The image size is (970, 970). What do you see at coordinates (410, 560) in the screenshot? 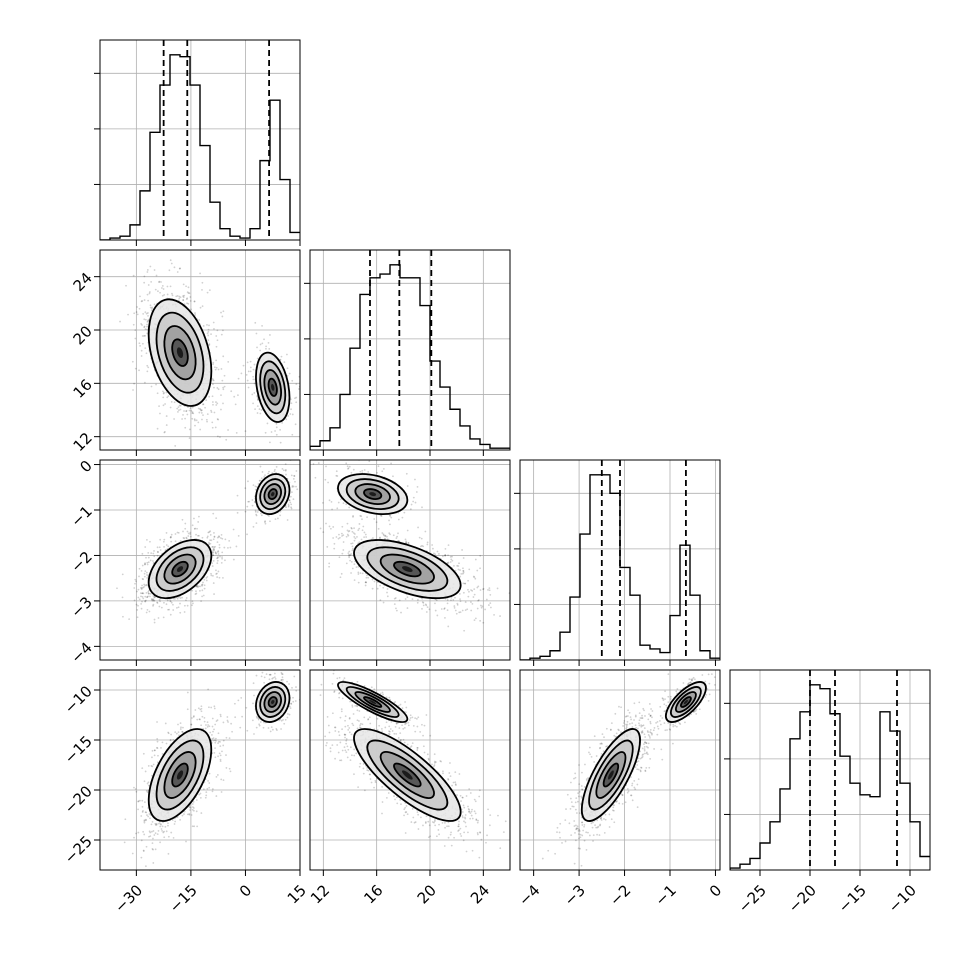
I see `panel-frame` at bounding box center [410, 560].